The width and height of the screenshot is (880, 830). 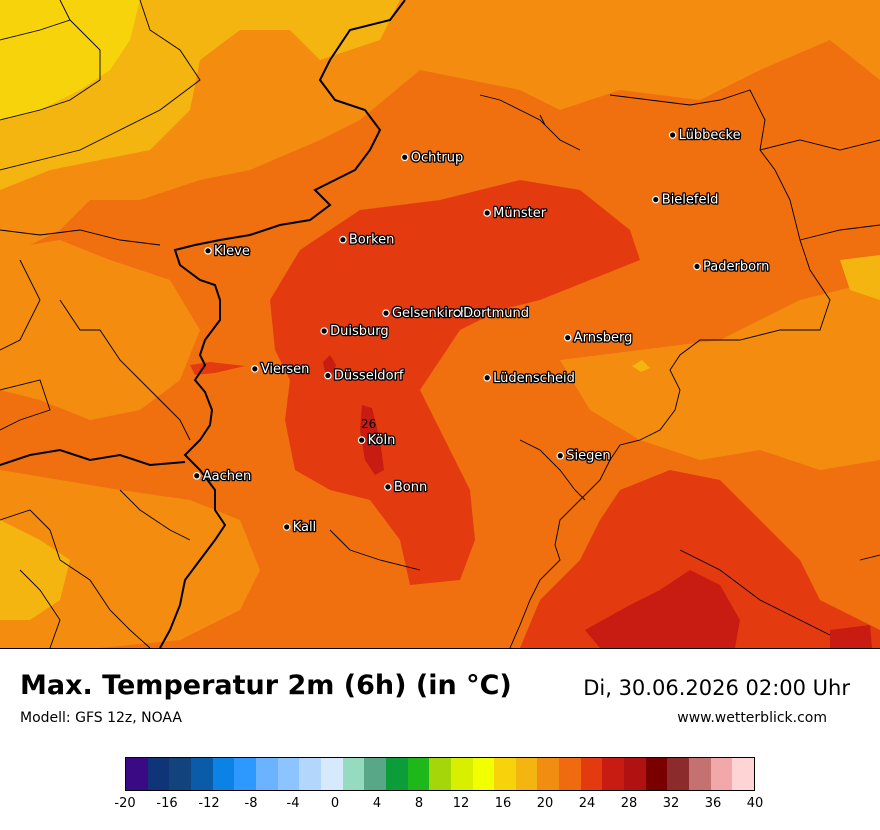 What do you see at coordinates (232, 251) in the screenshot?
I see `city-label: Kleve` at bounding box center [232, 251].